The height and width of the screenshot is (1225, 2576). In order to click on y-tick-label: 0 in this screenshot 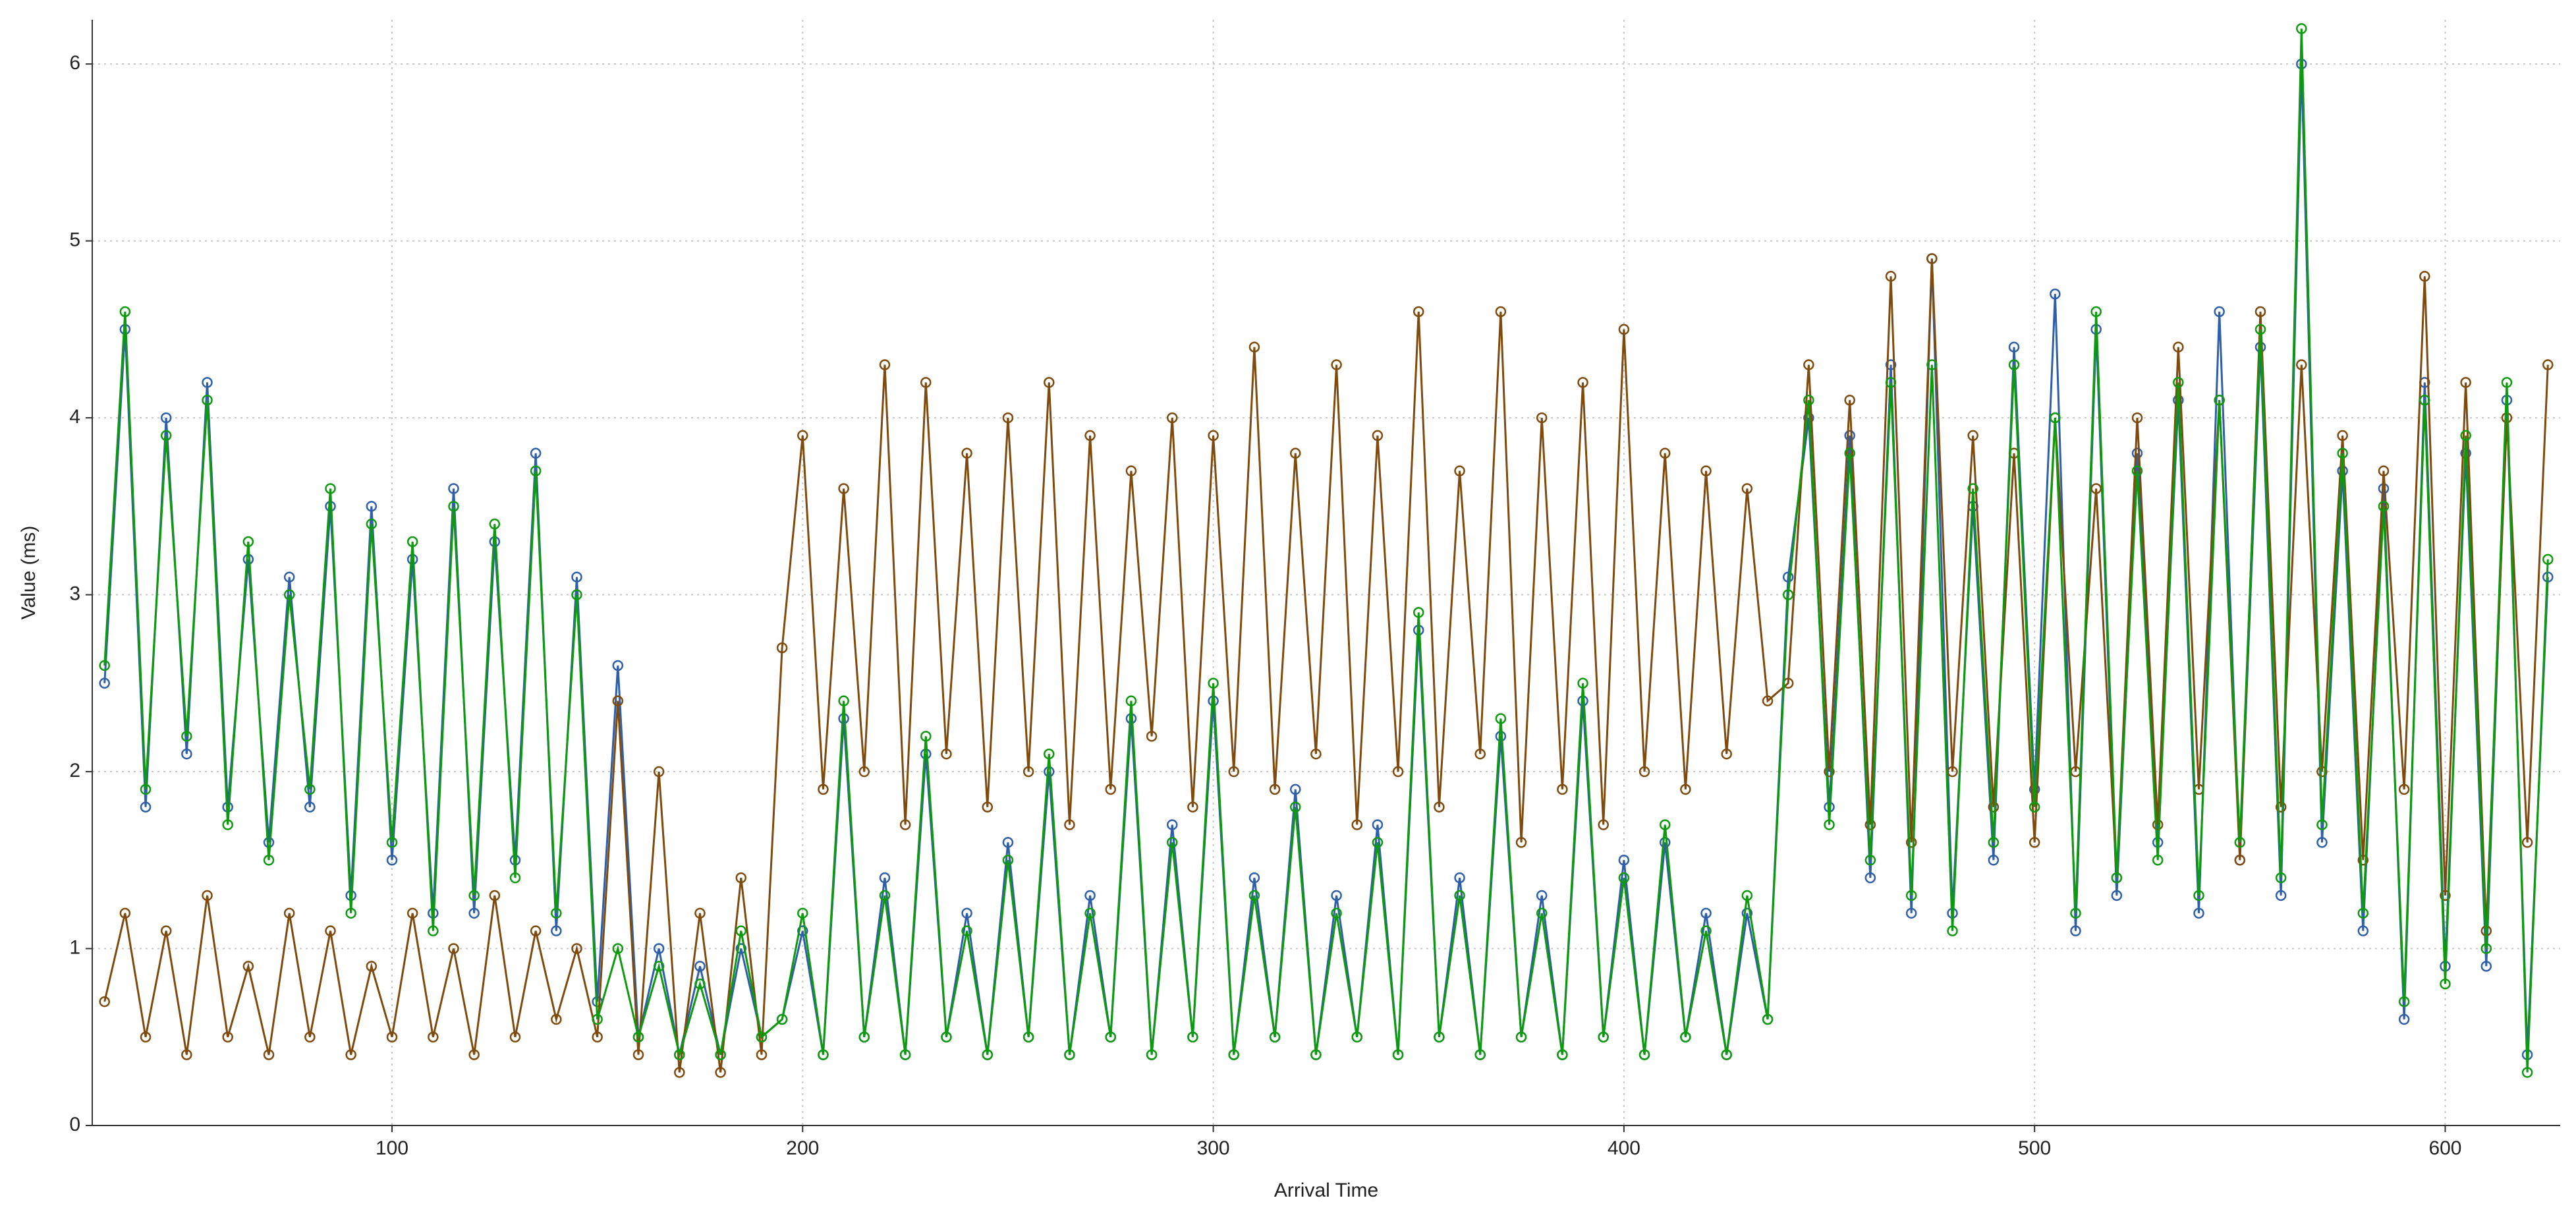, I will do `click(74, 1124)`.